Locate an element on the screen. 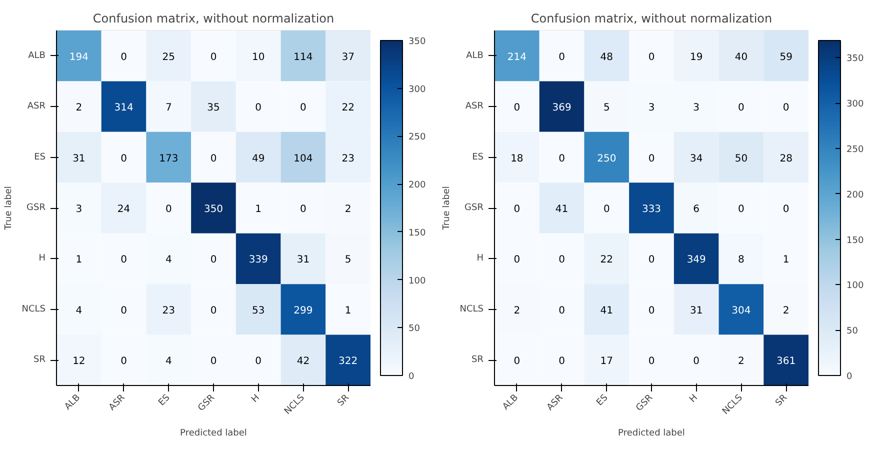  data-label: 299 is located at coordinates (303, 310).